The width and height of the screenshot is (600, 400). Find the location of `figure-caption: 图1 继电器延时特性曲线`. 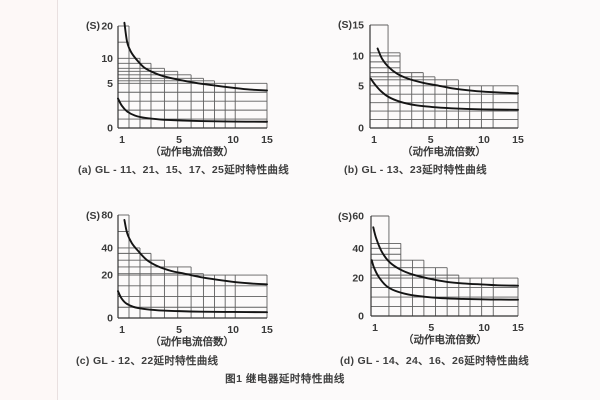

figure-caption: 图1 继电器延时特性曲线 is located at coordinates (285, 379).